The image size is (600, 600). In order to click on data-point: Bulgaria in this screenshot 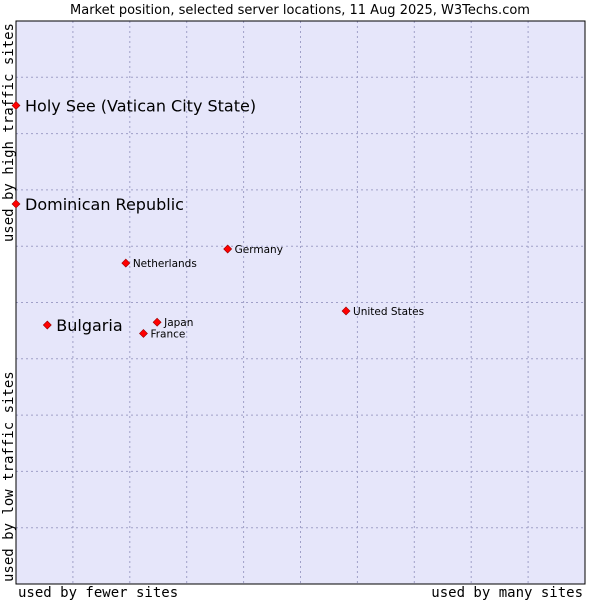, I will do `click(82, 325)`.